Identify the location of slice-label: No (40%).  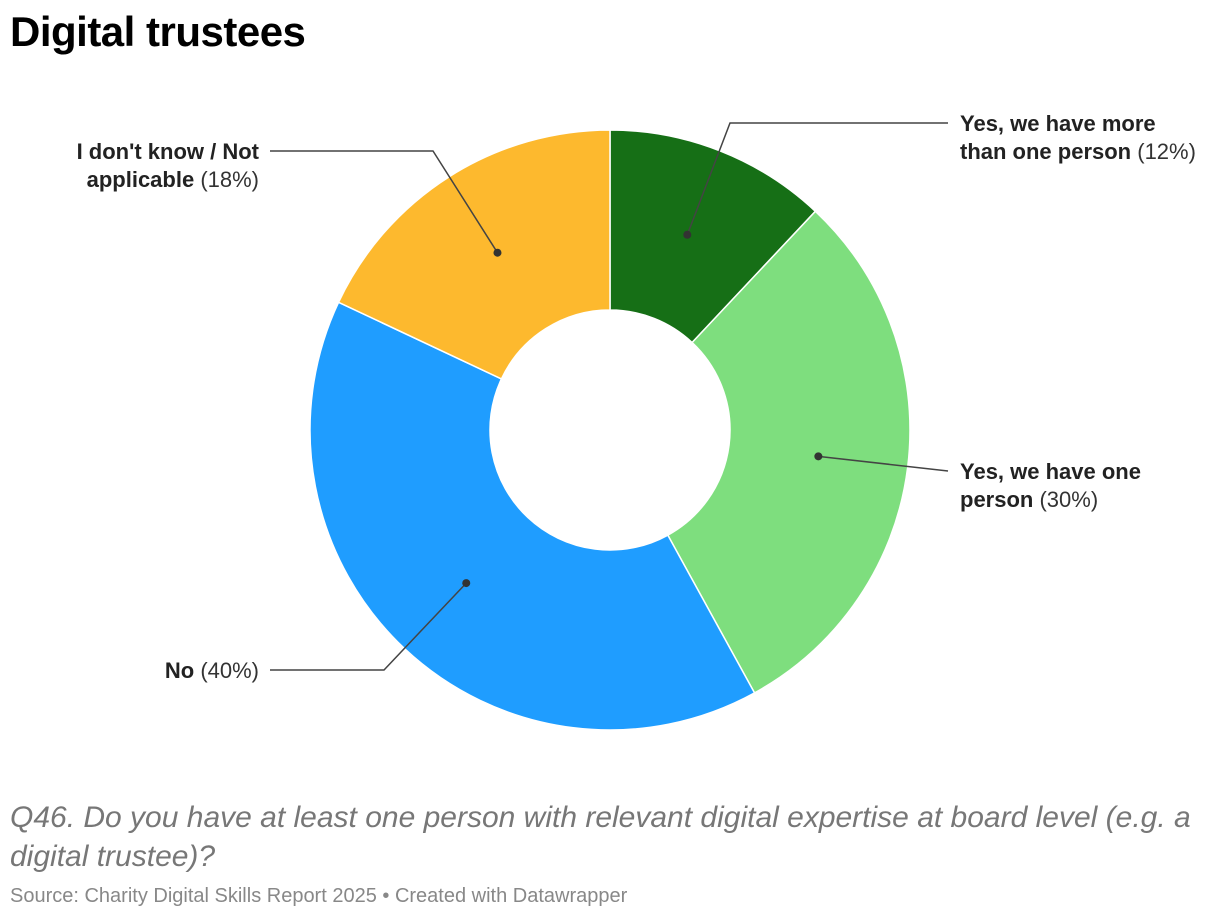
(212, 670).